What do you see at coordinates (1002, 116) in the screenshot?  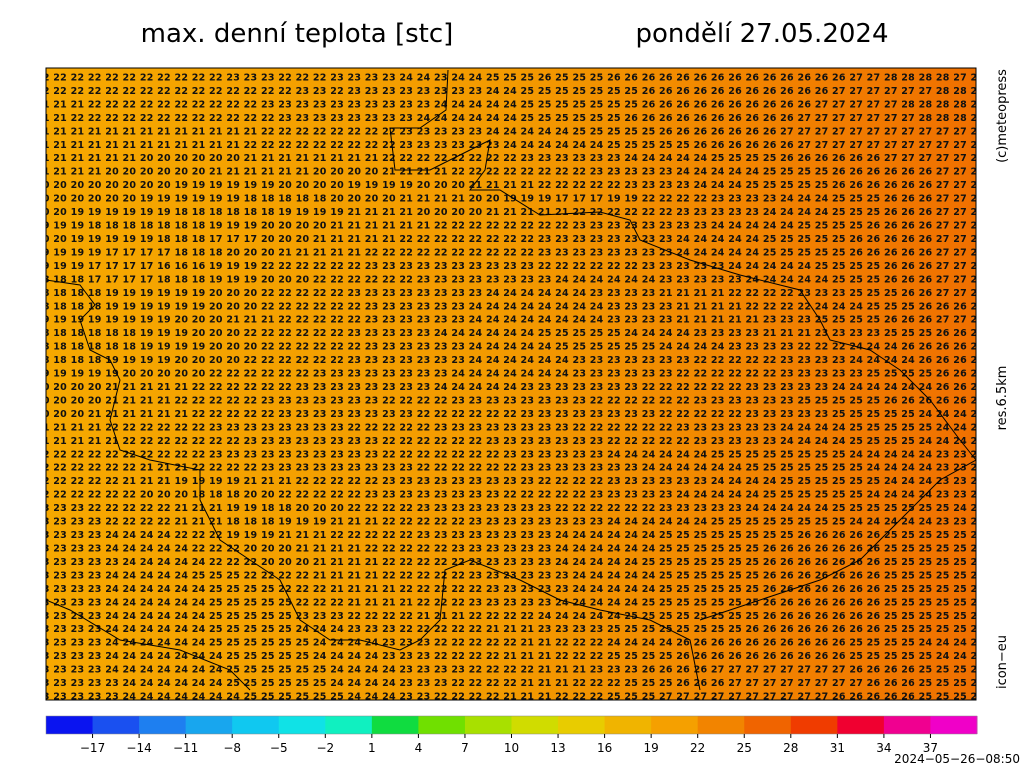 I see `copyright: (c)meteopress` at bounding box center [1002, 116].